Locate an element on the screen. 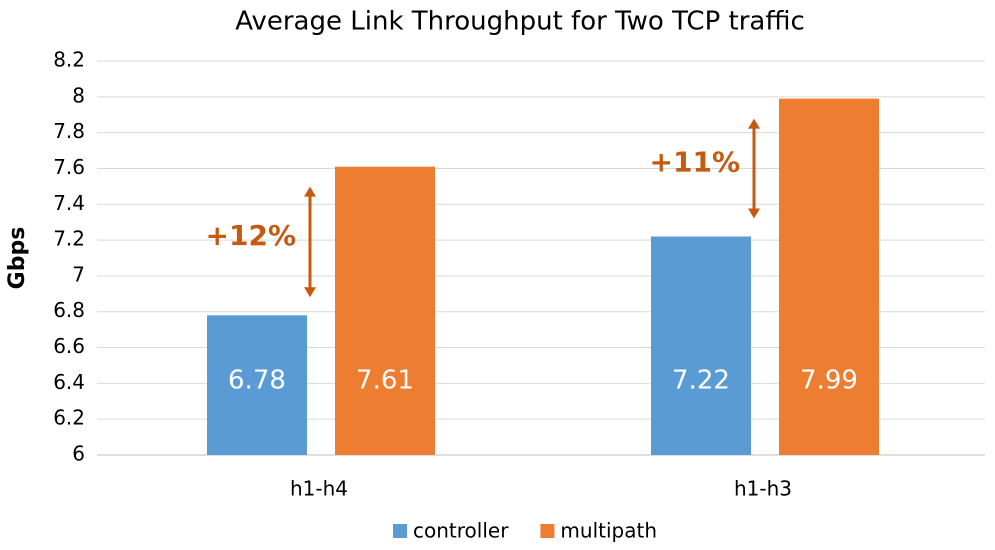  y-tick-label: 6.4 is located at coordinates (69, 382).